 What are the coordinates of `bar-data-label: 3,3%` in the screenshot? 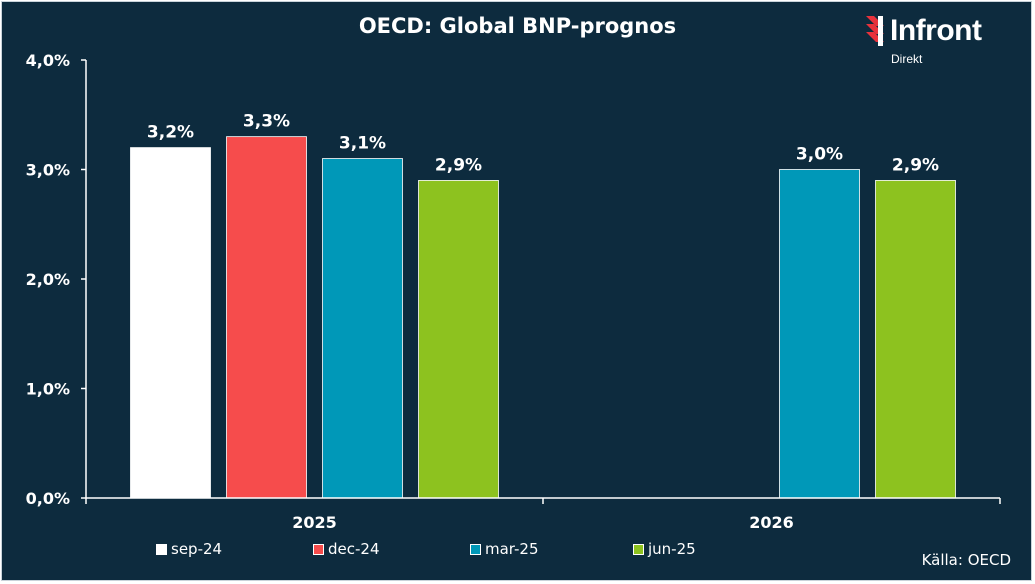 It's located at (266, 122).